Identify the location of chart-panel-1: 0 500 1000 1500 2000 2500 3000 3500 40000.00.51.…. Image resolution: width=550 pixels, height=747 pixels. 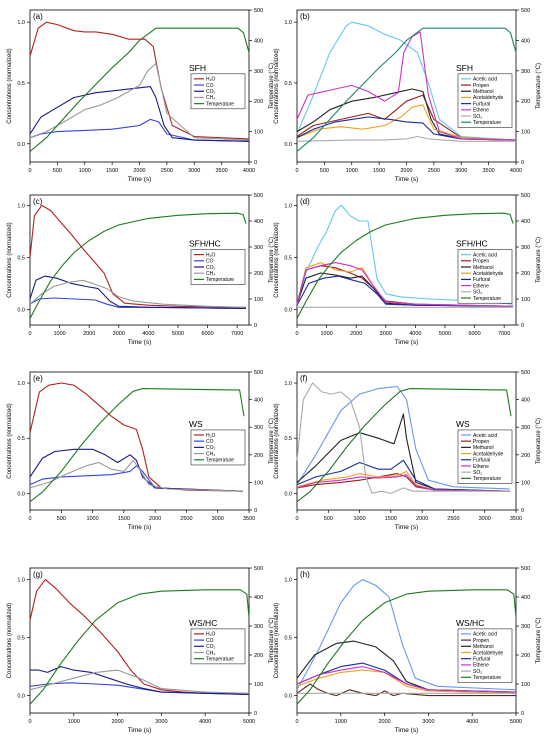
(141, 95).